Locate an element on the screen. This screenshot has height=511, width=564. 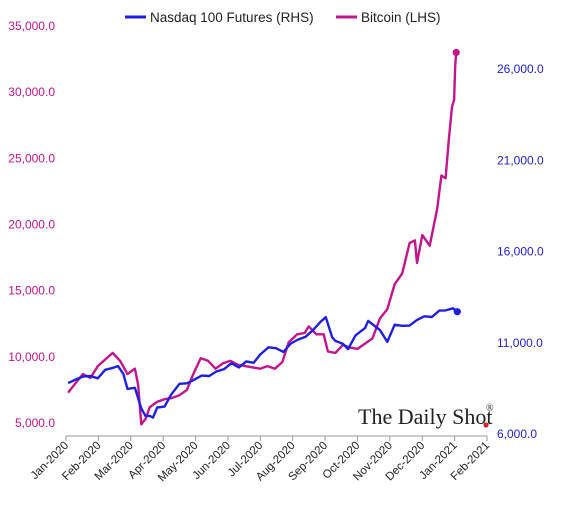
series-end-marker-bitcoin is located at coordinates (456, 52).